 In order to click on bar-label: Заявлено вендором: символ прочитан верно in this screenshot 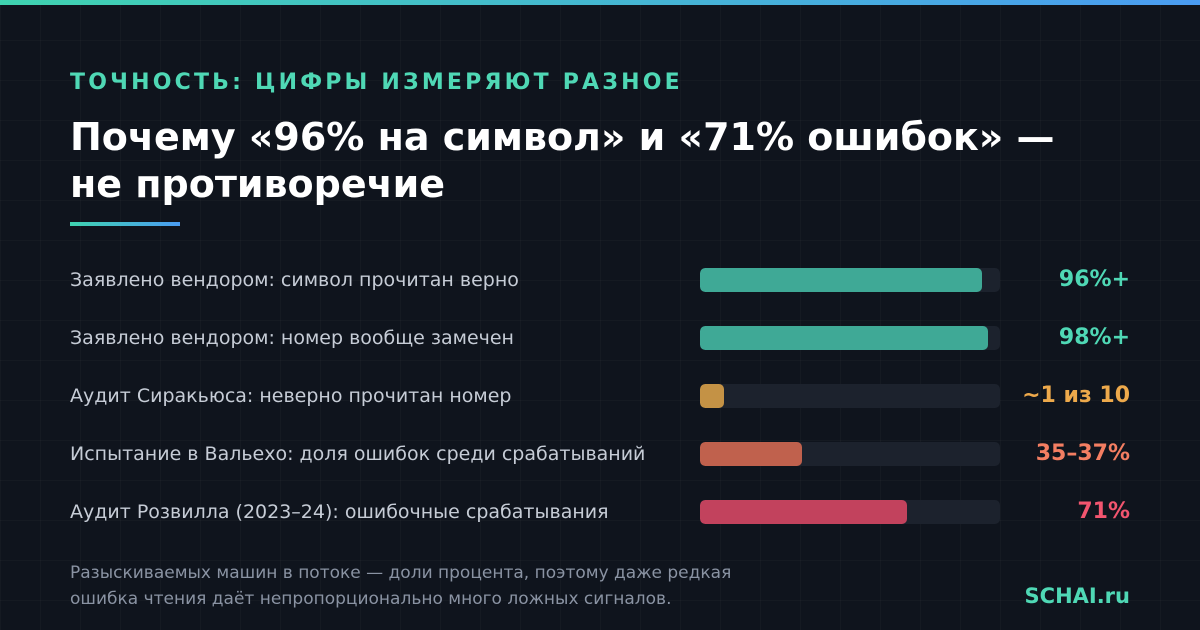, I will do `click(294, 280)`.